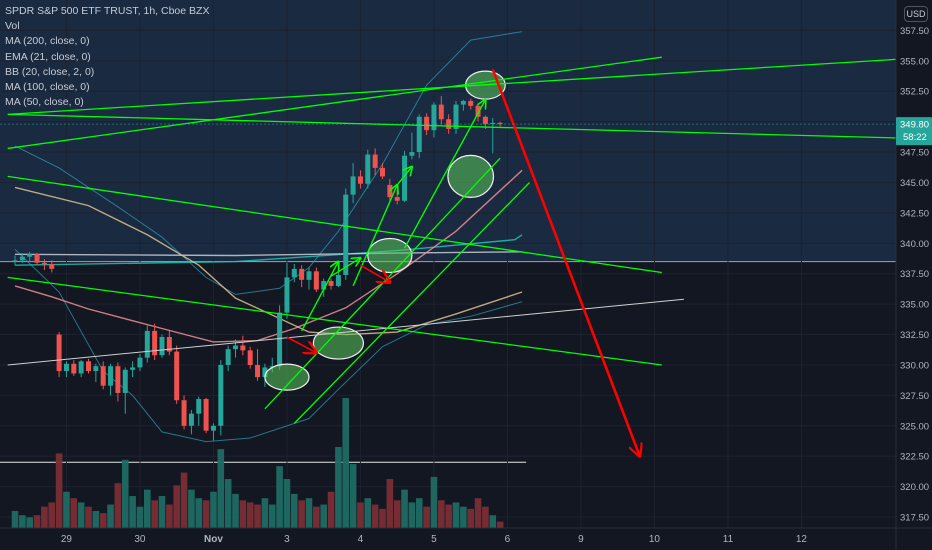 The height and width of the screenshot is (550, 932). I want to click on legend-item-ema21: EMA (21, close, 0), so click(48, 56).